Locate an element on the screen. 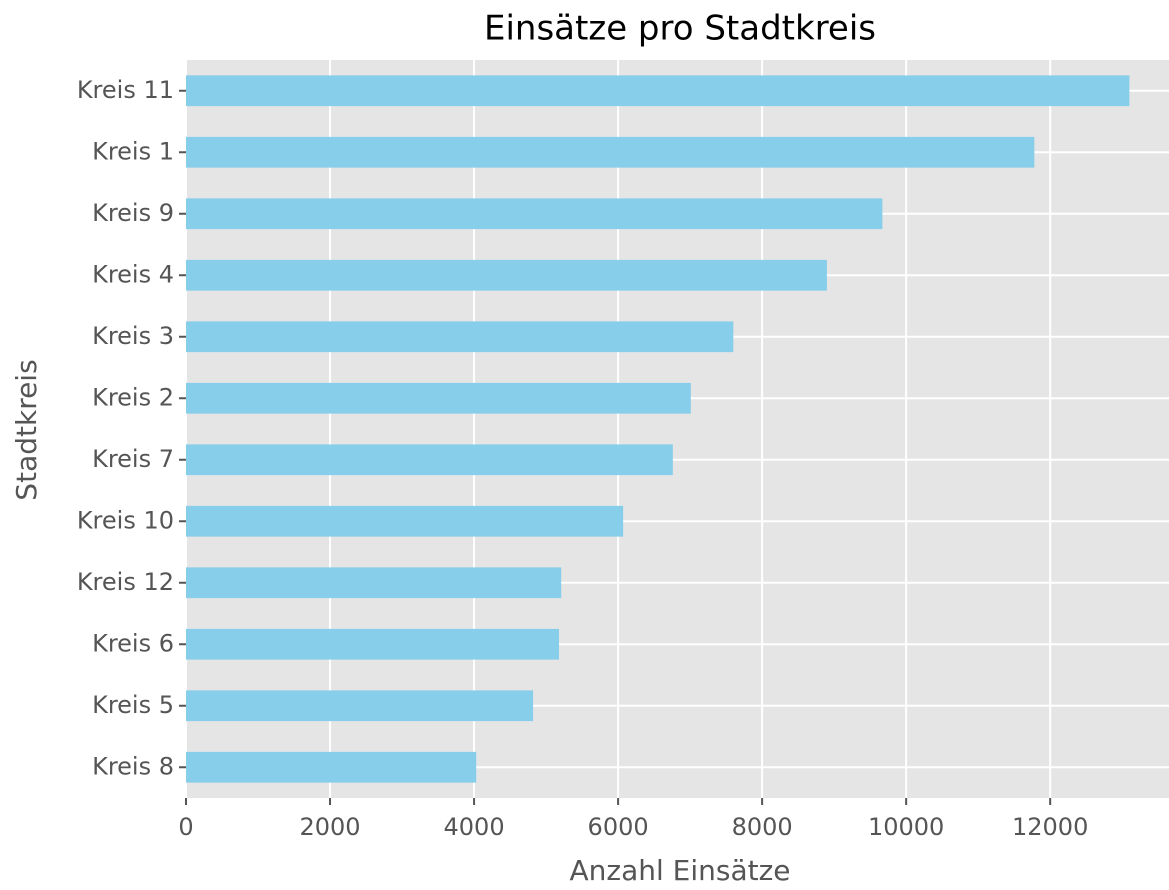 Image resolution: width=1169 pixels, height=890 pixels. y-tick-label: Kreis 11 is located at coordinates (125, 90).